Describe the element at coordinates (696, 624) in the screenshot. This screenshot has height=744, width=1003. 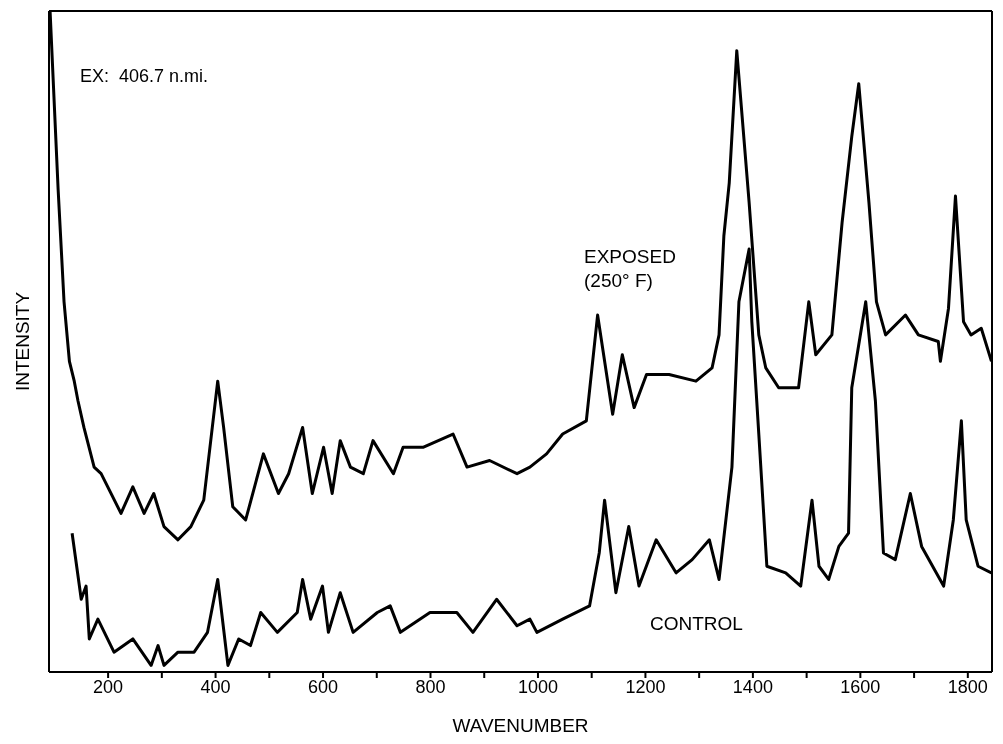
I see `series-label: CONTROL` at that location.